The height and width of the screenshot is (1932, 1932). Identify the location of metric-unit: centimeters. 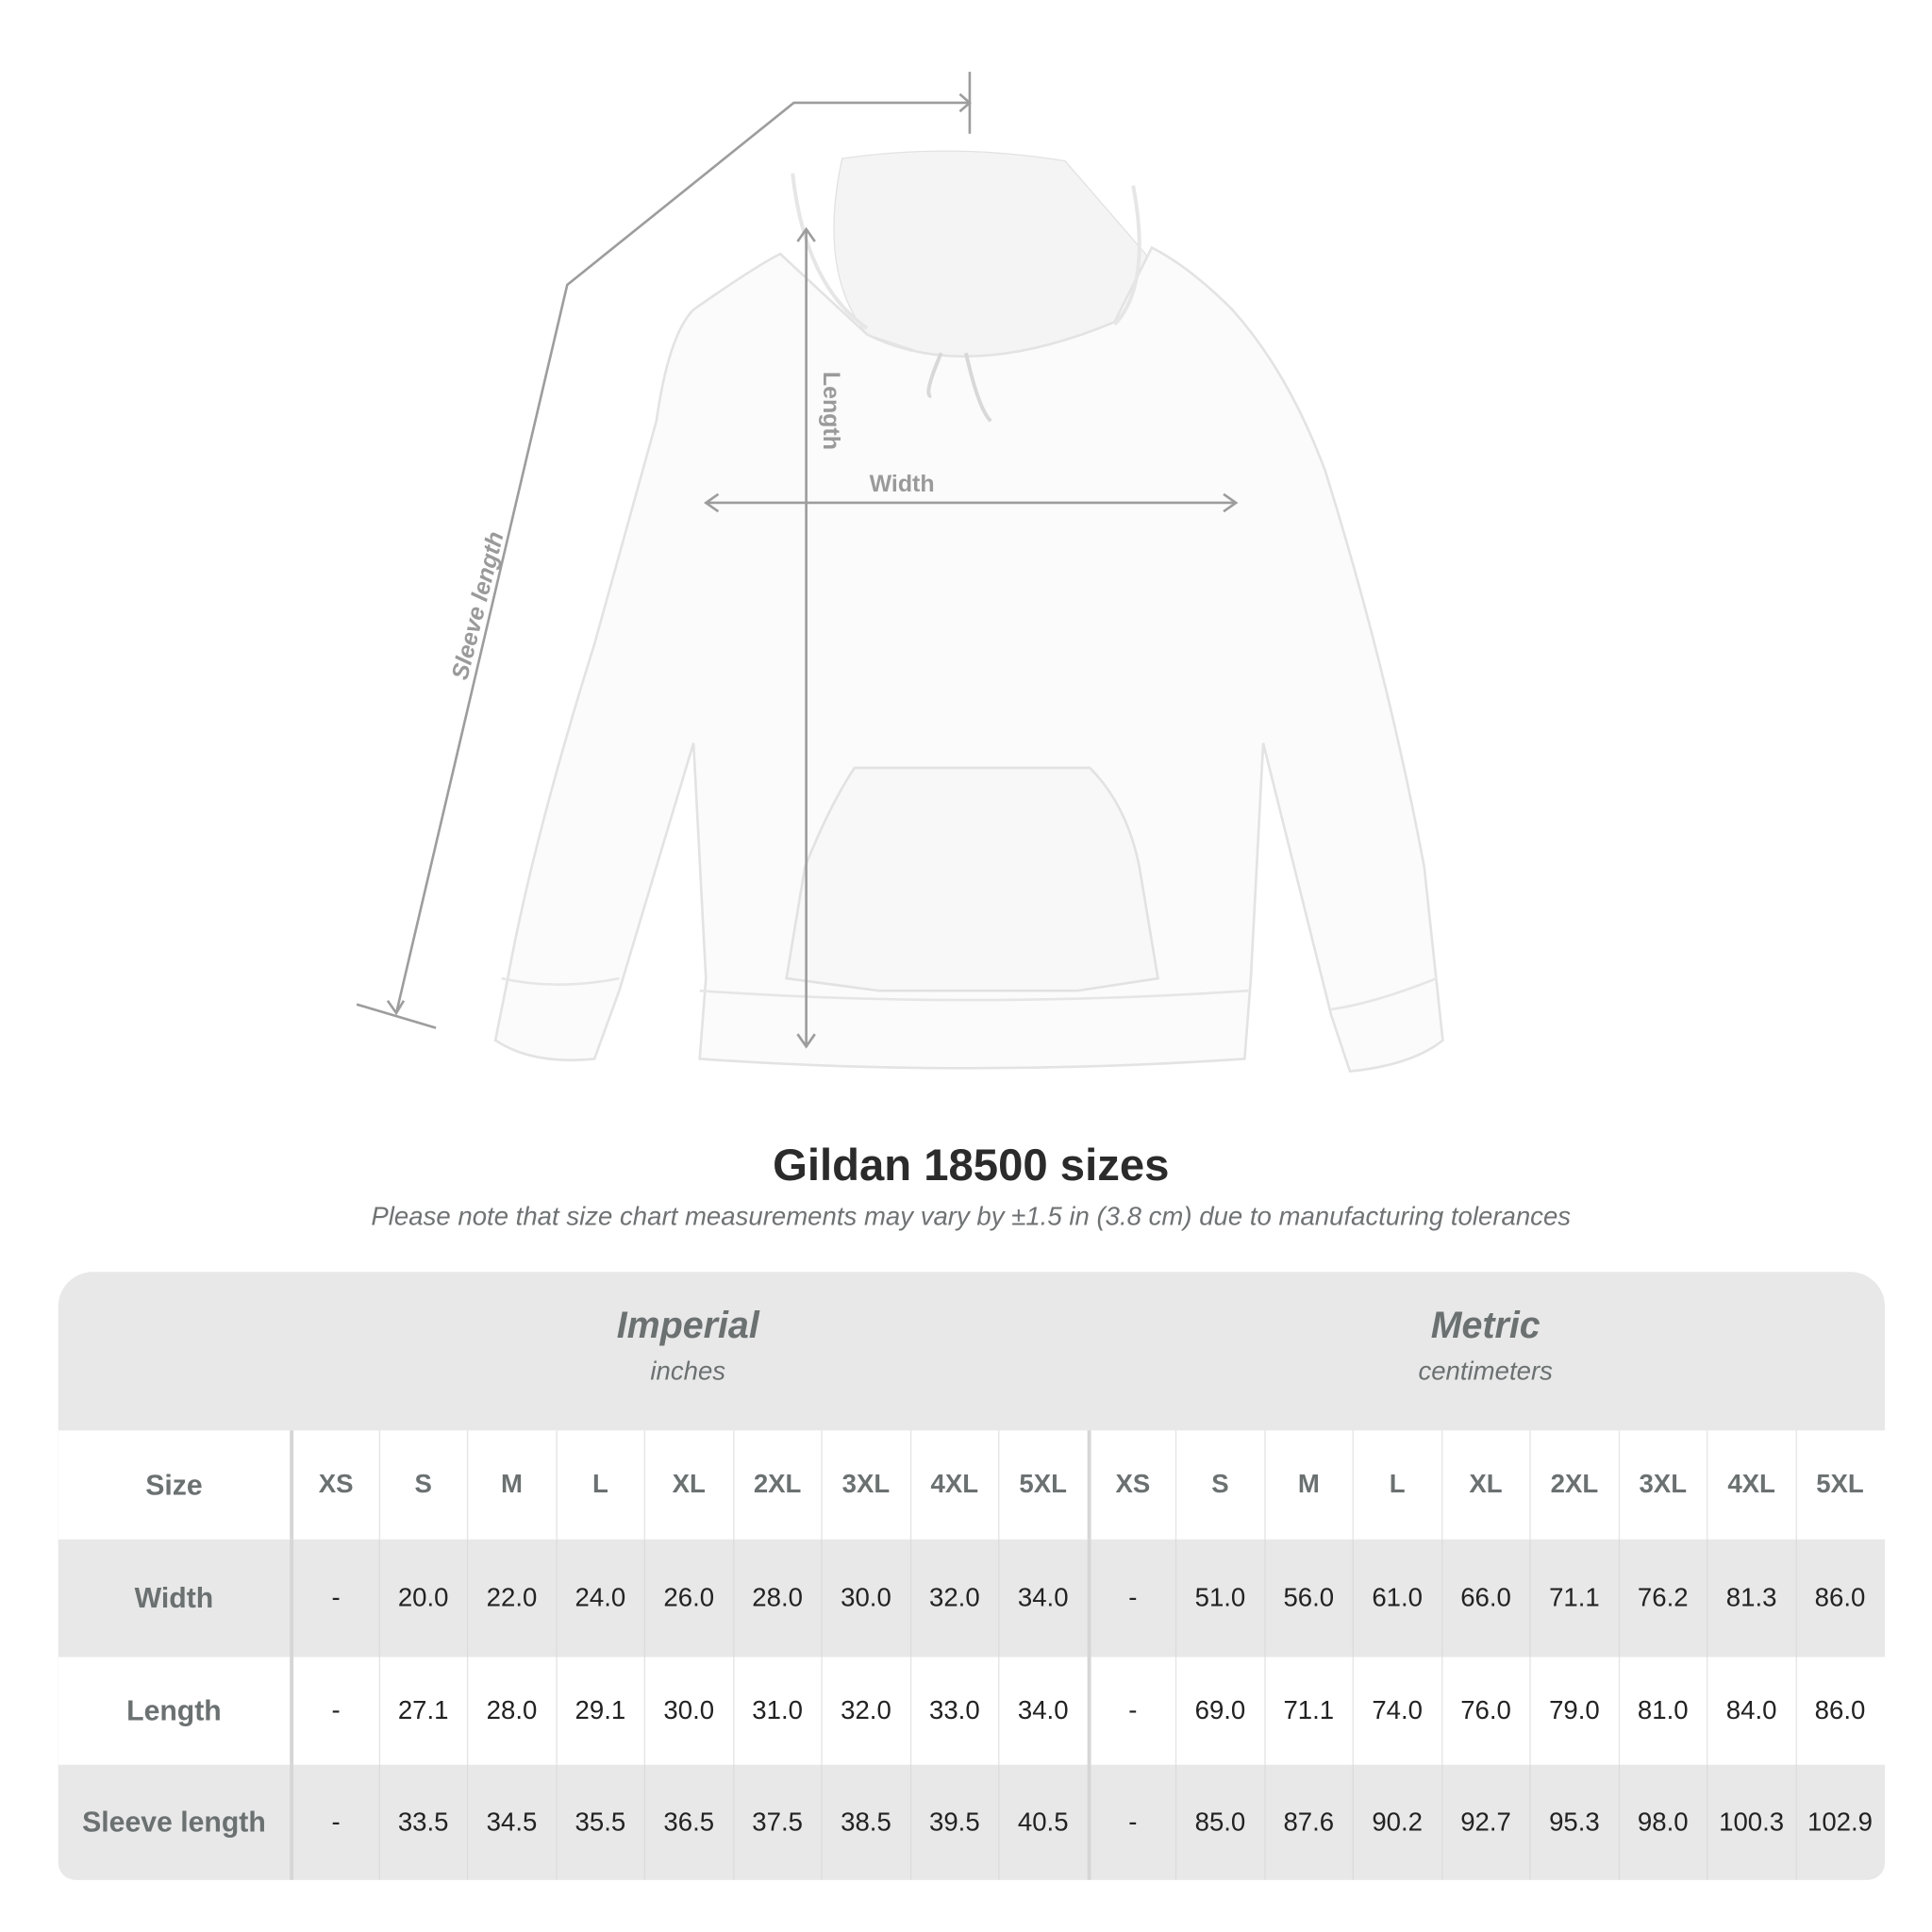
(1486, 1372).